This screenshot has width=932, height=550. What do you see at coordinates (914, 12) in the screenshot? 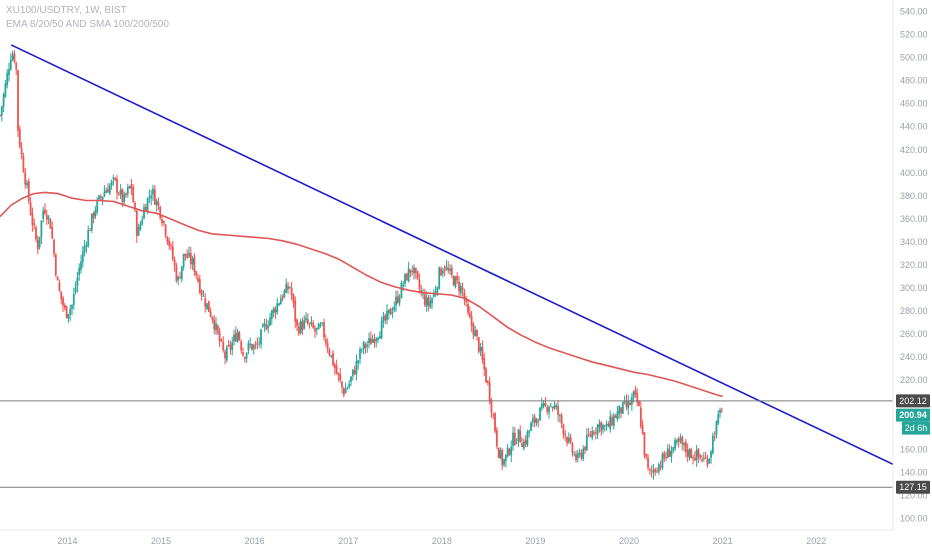
I see `price-tick-label: 540.00` at bounding box center [914, 12].